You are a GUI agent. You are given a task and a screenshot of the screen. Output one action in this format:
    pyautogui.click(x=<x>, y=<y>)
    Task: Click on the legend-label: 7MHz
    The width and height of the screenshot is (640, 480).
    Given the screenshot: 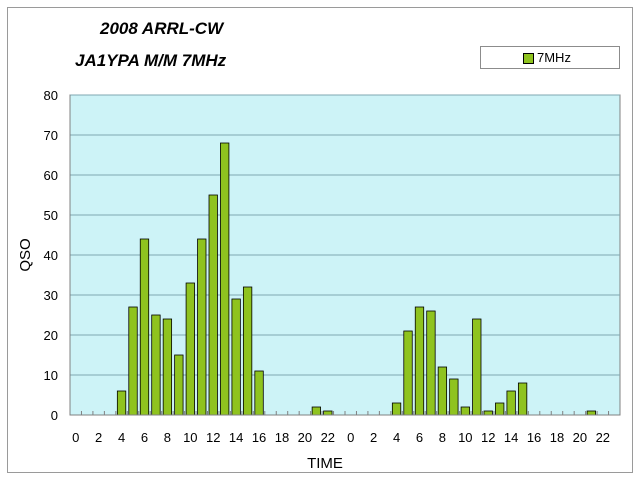 What is the action you would take?
    pyautogui.click(x=554, y=57)
    